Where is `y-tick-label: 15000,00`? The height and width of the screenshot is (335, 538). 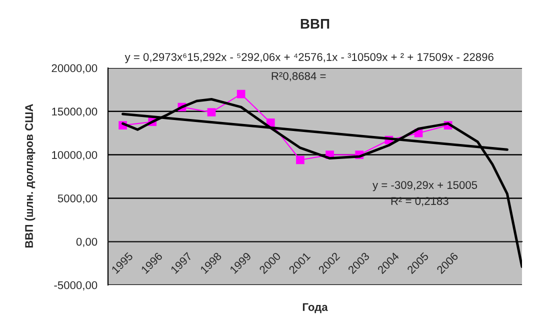 y-tick-label: 15000,00 is located at coordinates (75, 112).